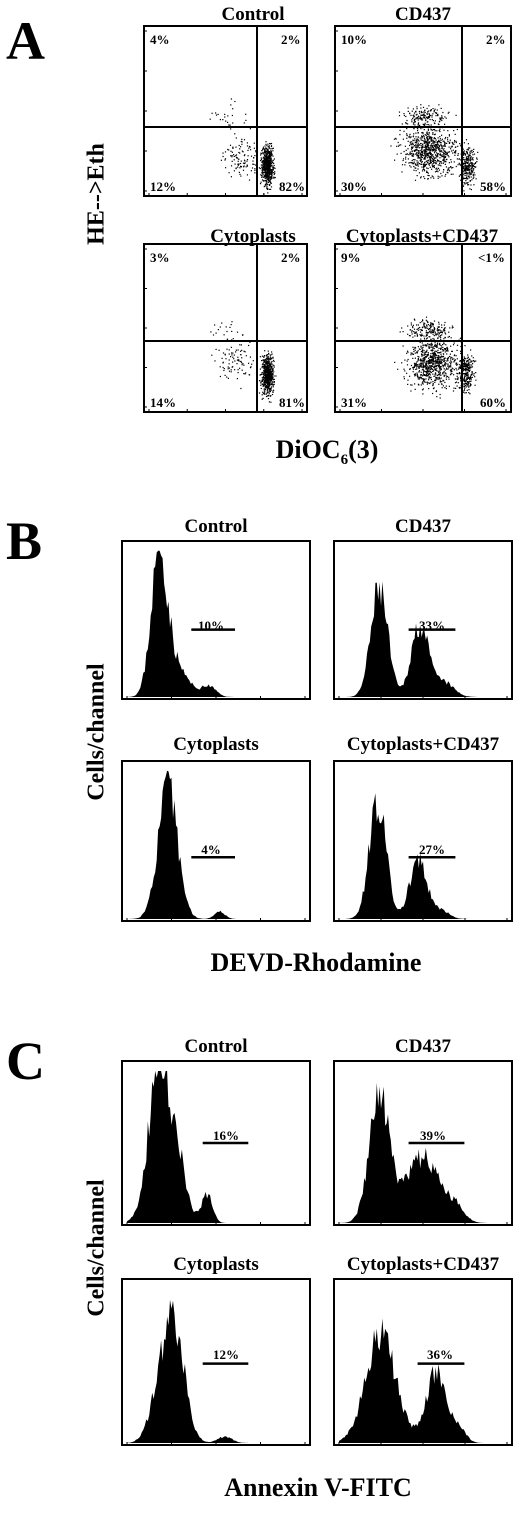  I want to click on plot-c2-title: CD437, so click(423, 1046).